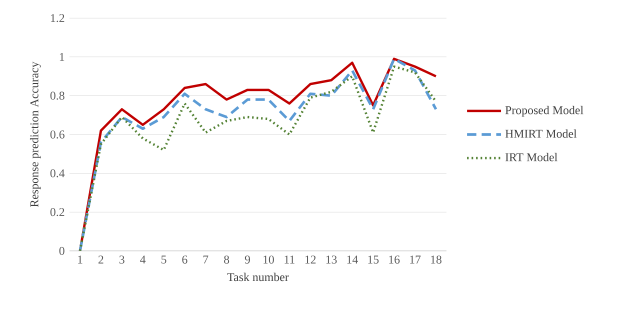 The image size is (638, 321). Describe the element at coordinates (185, 260) in the screenshot. I see `x-tick-label: 6` at that location.